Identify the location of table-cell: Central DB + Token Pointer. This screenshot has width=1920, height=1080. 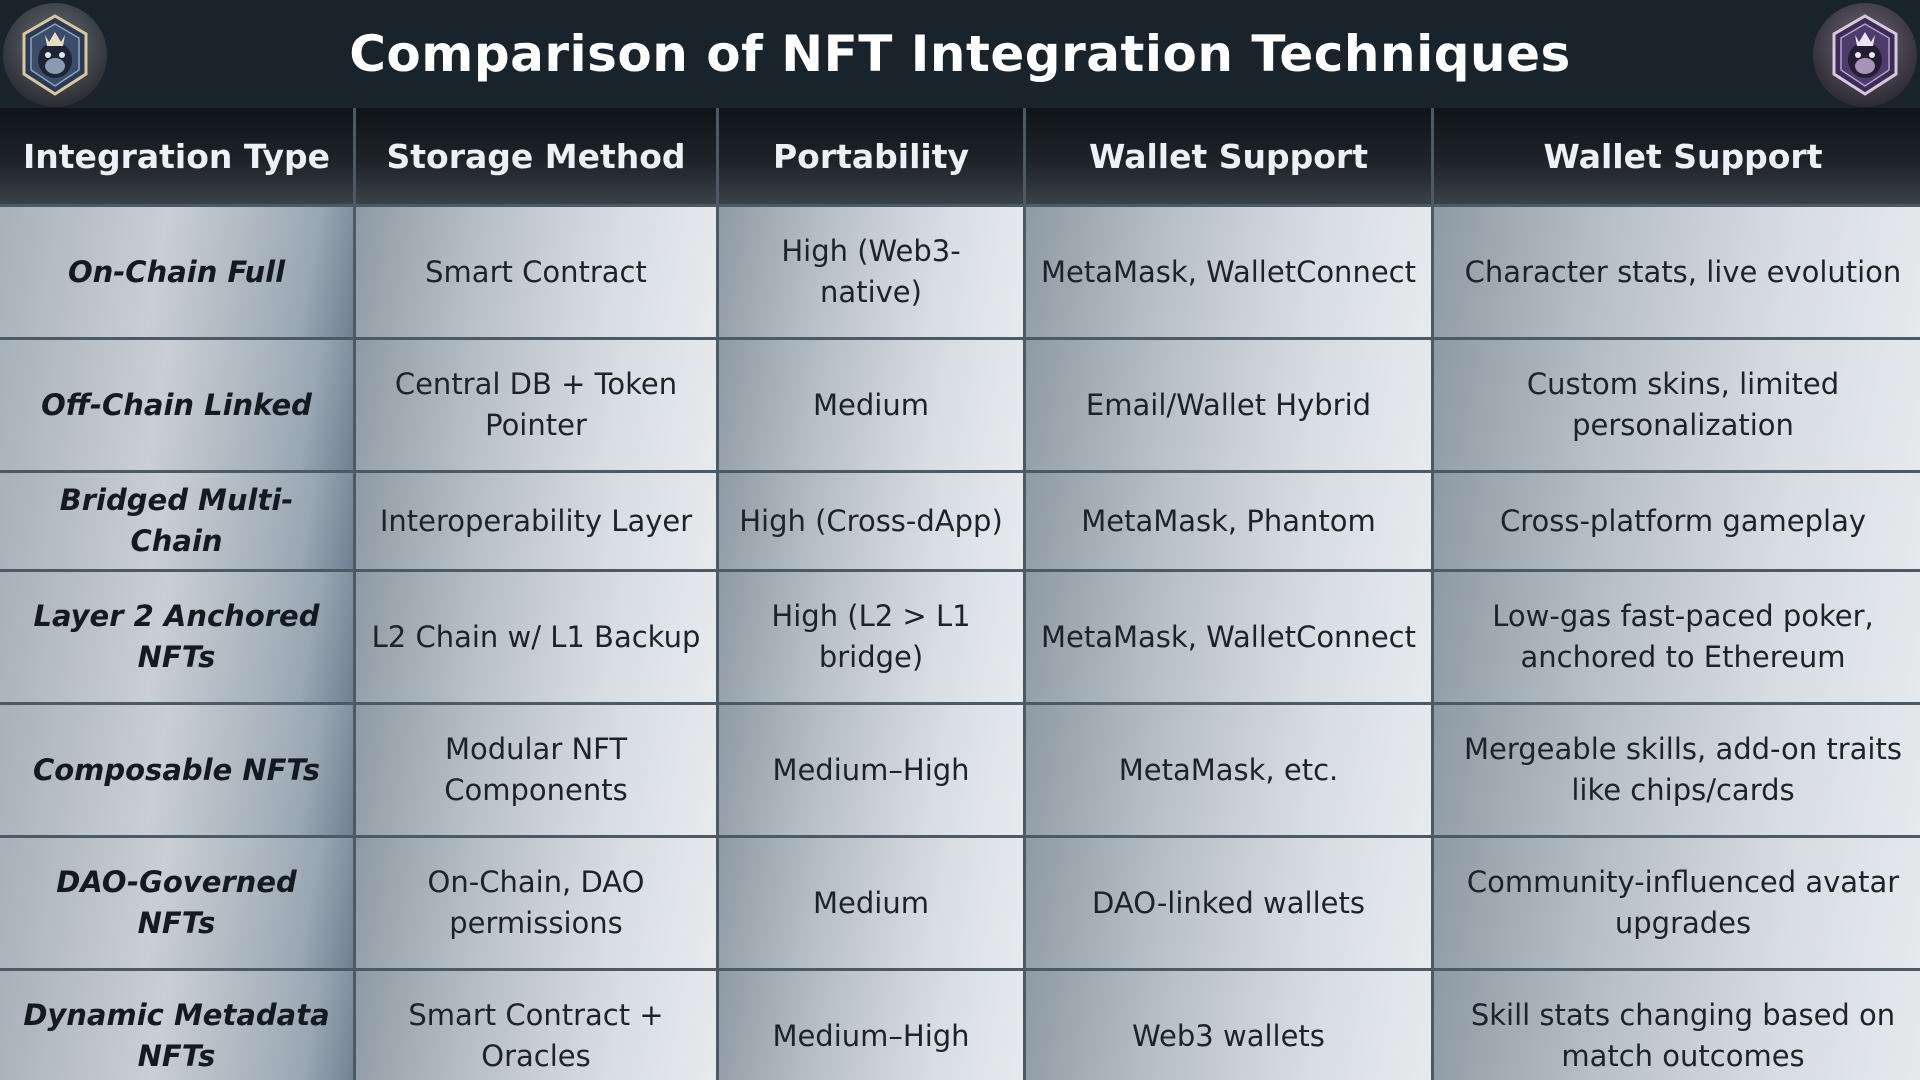
(536, 405).